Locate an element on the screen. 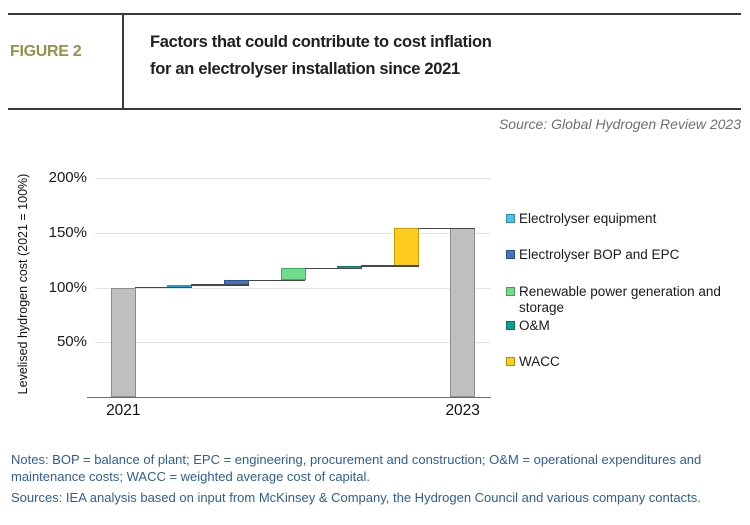 The height and width of the screenshot is (525, 750). bar-2023 is located at coordinates (463, 312).